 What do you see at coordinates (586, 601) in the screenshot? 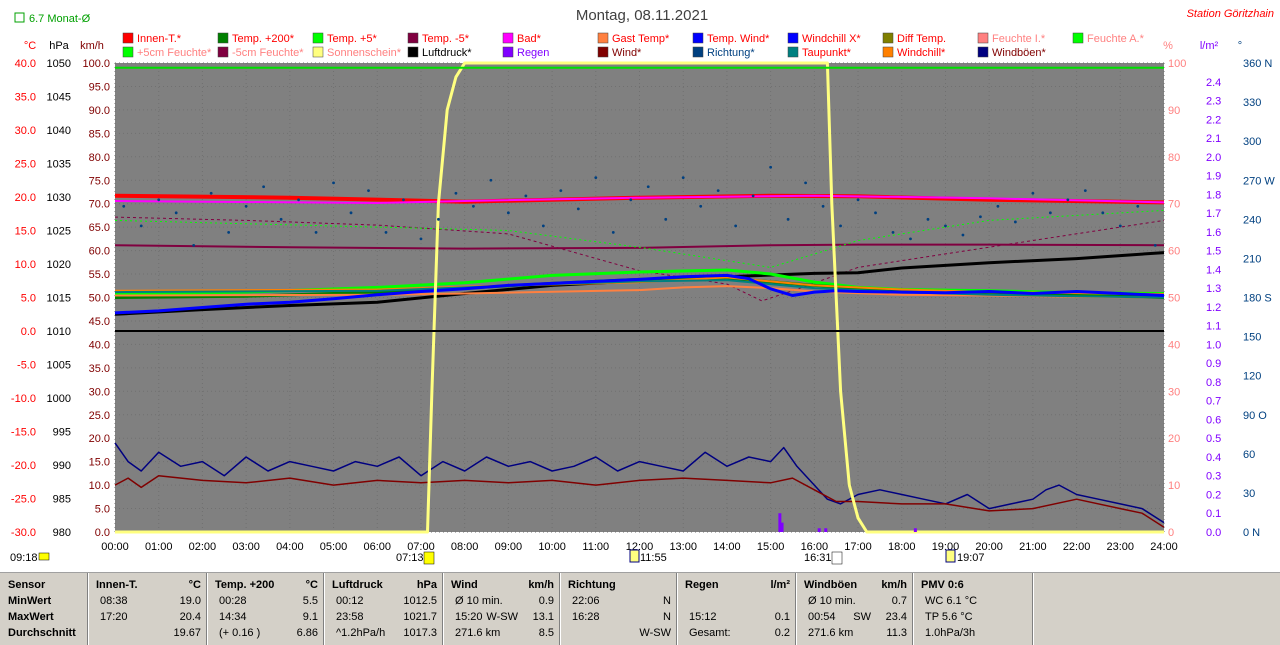
I see `stats-cell-label: 22:06` at bounding box center [586, 601].